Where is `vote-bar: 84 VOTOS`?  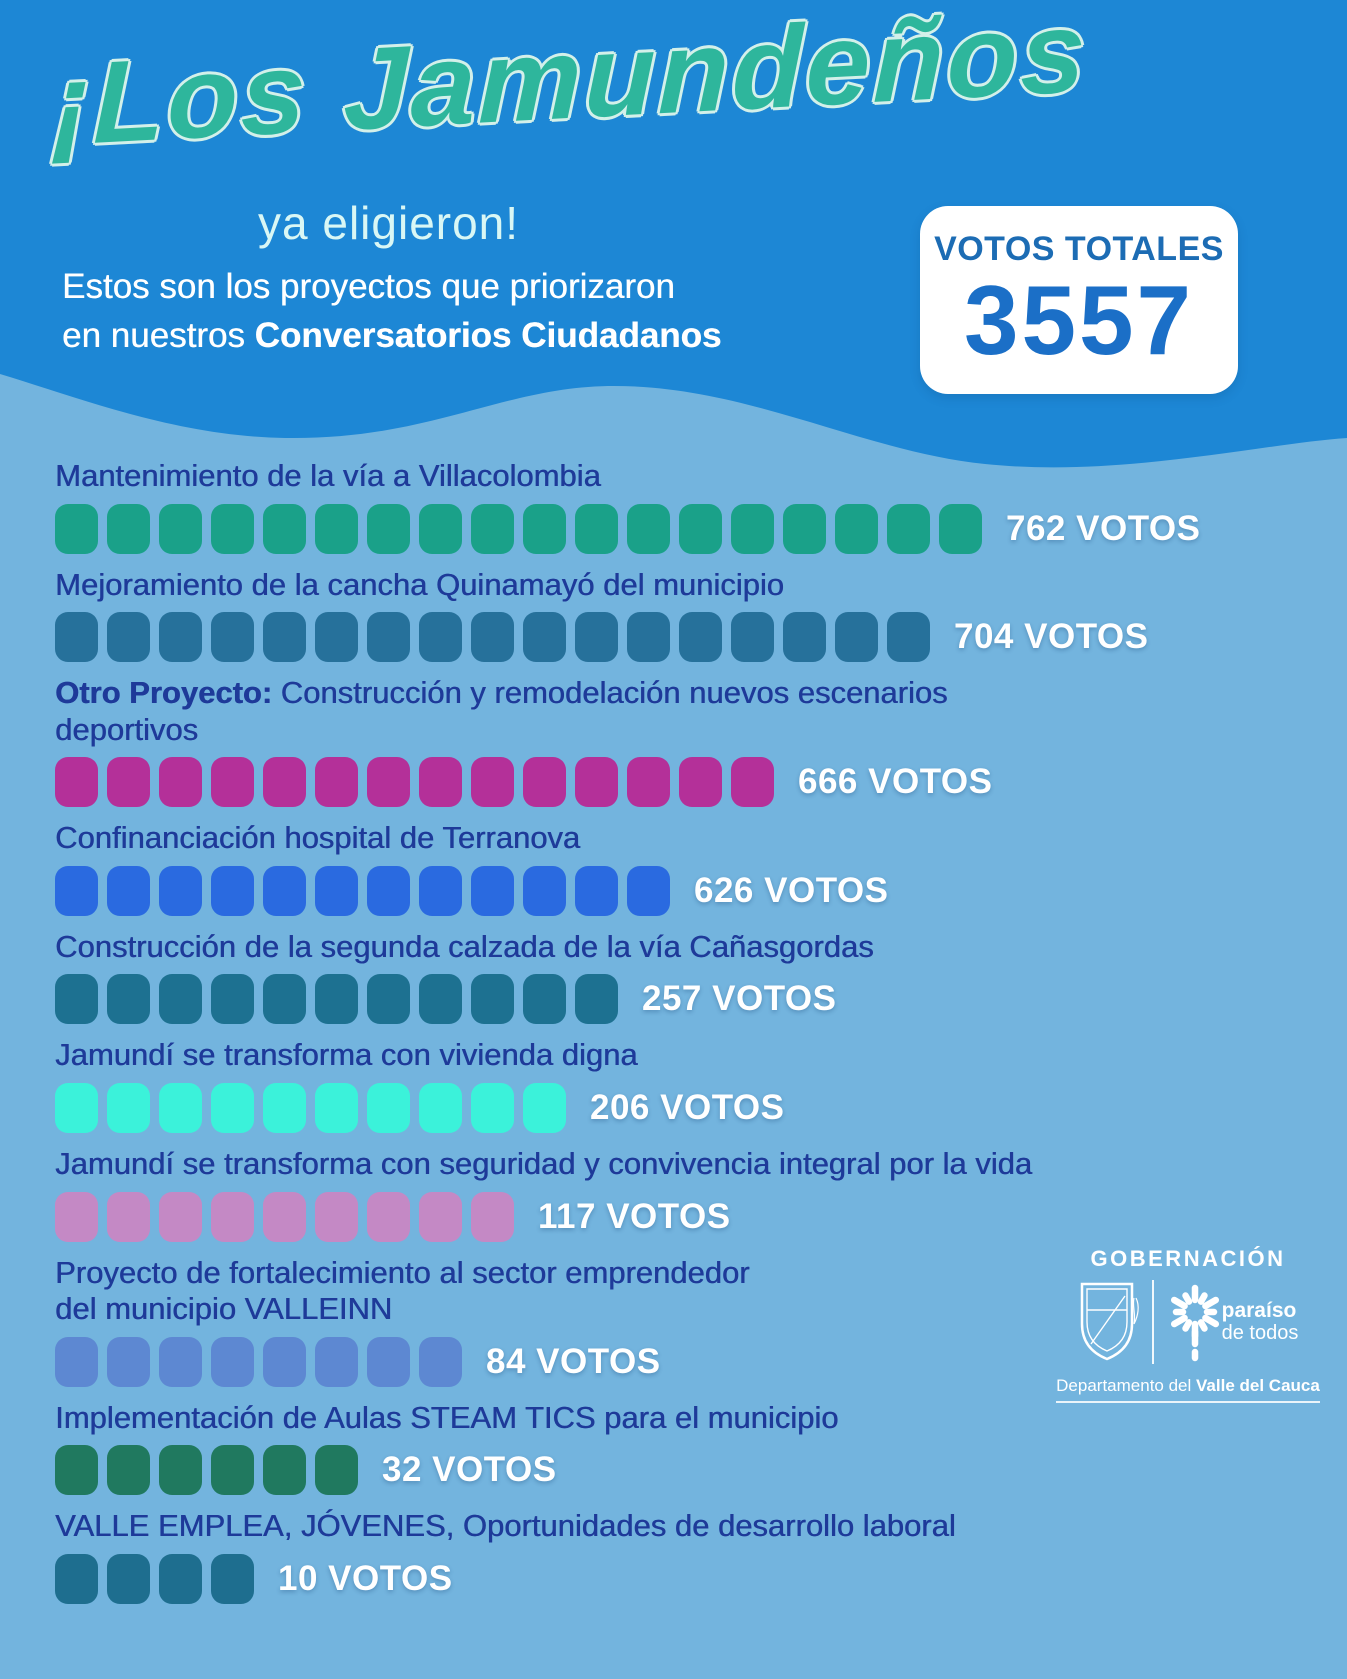
vote-bar: 84 VOTOS is located at coordinates (682, 1361).